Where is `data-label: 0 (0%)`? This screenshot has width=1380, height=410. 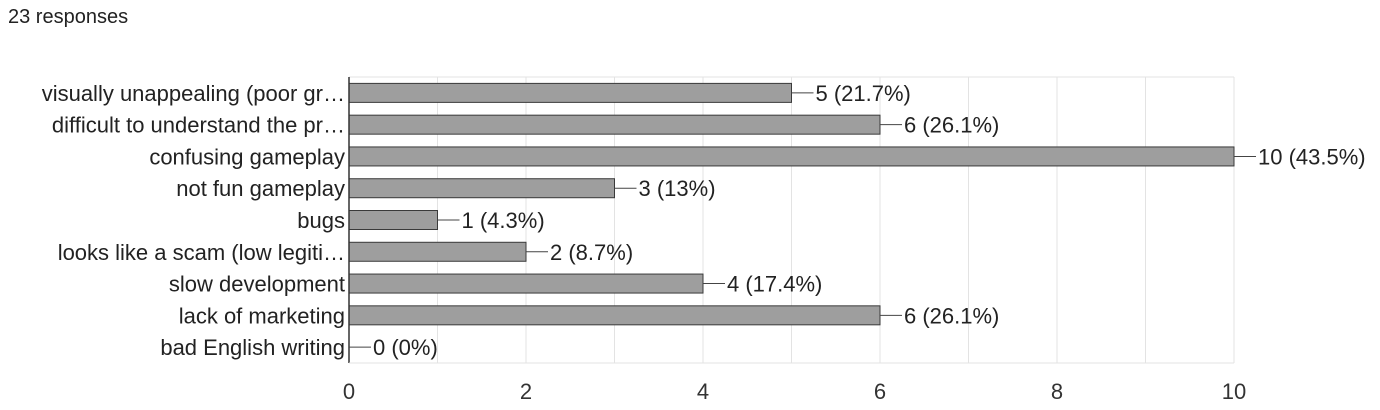
data-label: 0 (0%) is located at coordinates (405, 347).